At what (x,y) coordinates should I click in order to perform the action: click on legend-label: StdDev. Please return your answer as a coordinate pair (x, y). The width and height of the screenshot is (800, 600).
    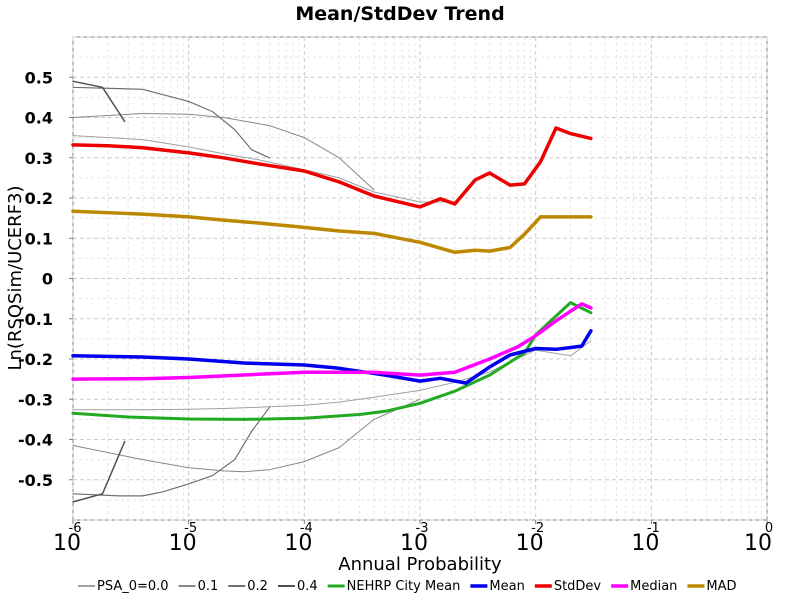
    Looking at the image, I should click on (578, 586).